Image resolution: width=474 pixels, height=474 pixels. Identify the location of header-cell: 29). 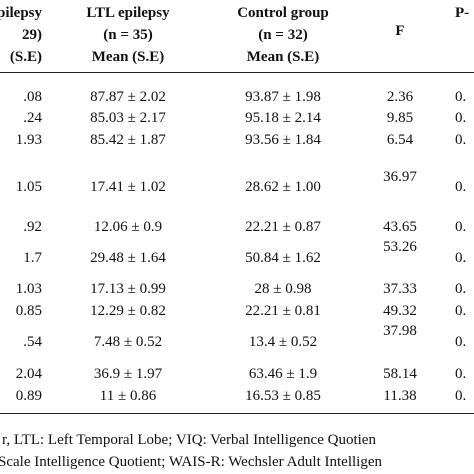
(32, 35).